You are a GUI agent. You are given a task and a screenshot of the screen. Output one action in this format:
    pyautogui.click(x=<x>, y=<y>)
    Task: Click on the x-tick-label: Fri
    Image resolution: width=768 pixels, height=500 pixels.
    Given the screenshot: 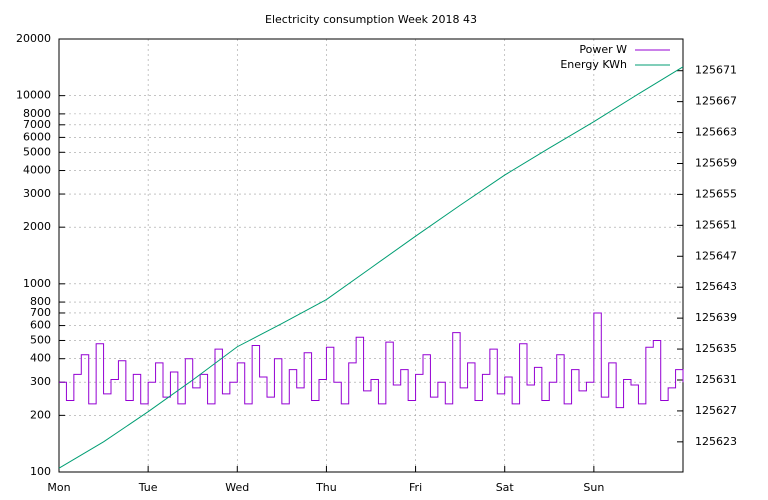 What is the action you would take?
    pyautogui.click(x=415, y=487)
    